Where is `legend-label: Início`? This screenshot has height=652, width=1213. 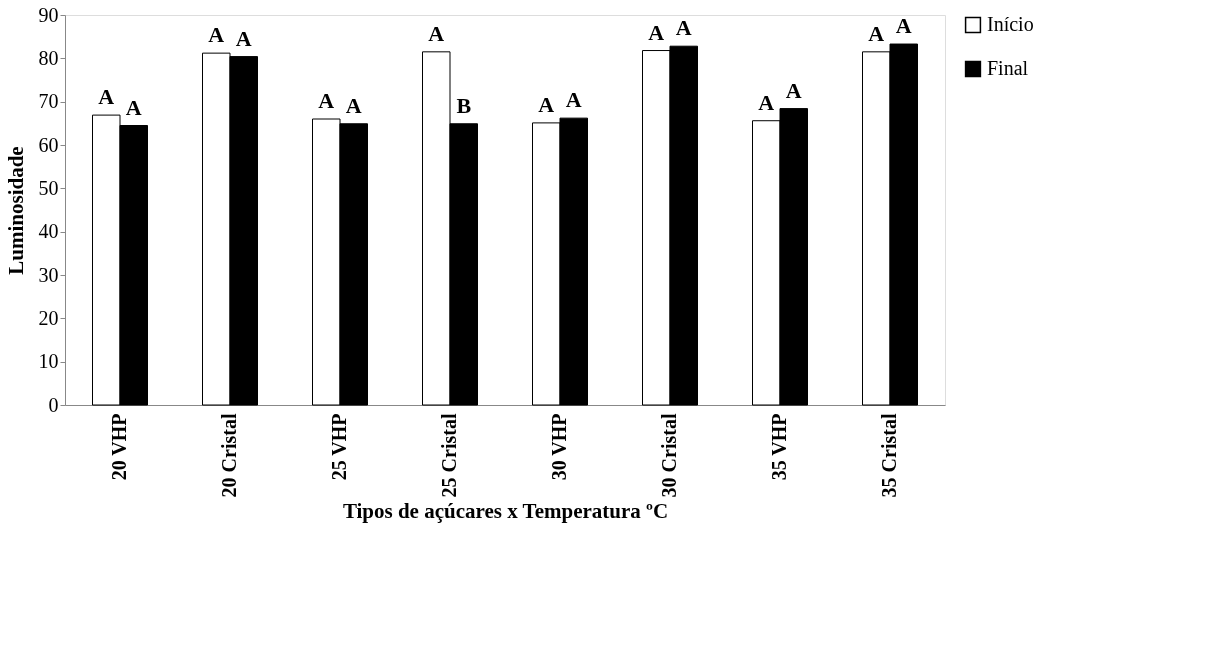
legend-label: Início is located at coordinates (1010, 24).